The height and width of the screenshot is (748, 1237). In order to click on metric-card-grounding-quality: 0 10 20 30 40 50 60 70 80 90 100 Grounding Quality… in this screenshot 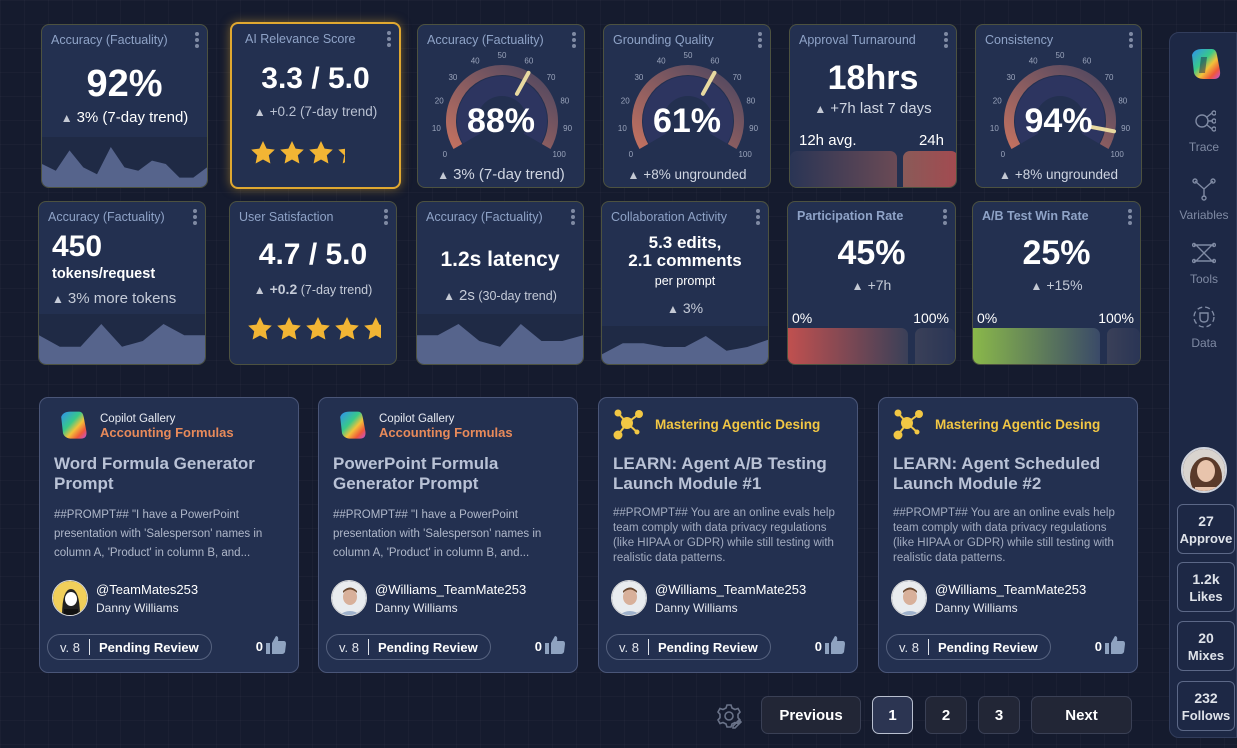, I will do `click(687, 106)`.